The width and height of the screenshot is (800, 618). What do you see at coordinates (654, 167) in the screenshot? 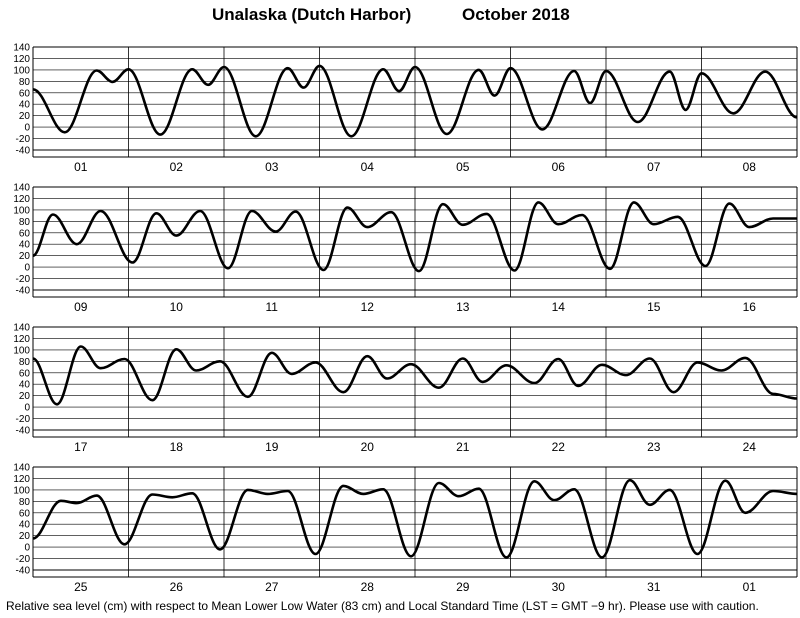
I see `day-label: 07` at bounding box center [654, 167].